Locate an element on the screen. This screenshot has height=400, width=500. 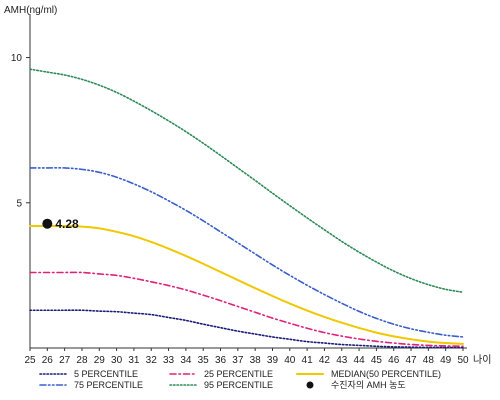
x-tick-label: 40 is located at coordinates (290, 360).